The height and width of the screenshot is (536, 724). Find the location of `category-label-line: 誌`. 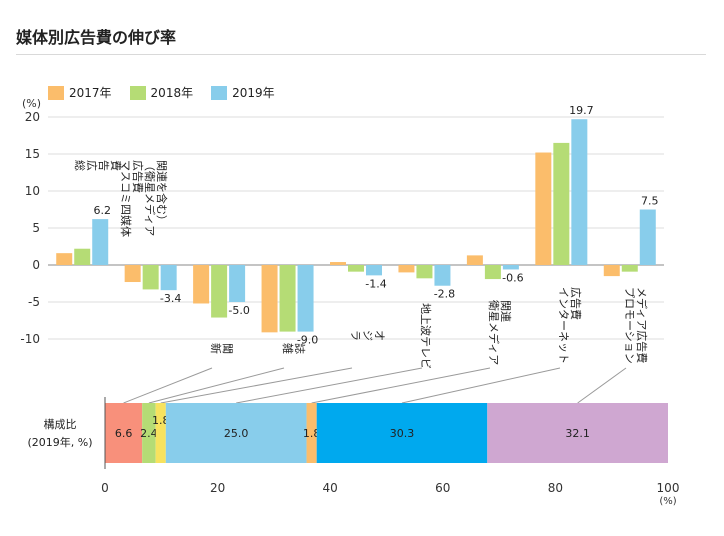

category-label-line: 誌 is located at coordinates (300, 348).